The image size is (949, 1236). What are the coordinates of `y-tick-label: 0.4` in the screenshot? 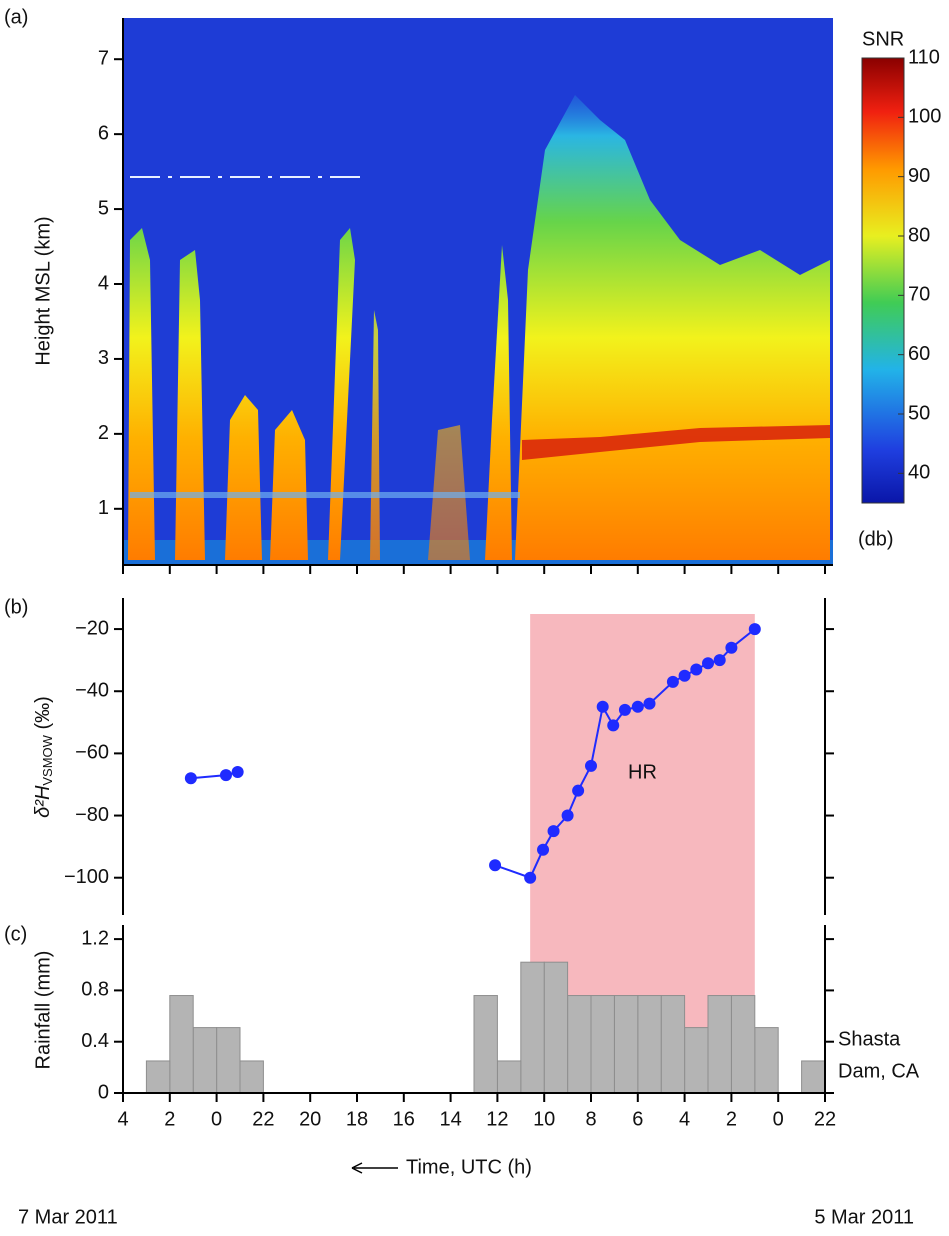 It's located at (95, 1041).